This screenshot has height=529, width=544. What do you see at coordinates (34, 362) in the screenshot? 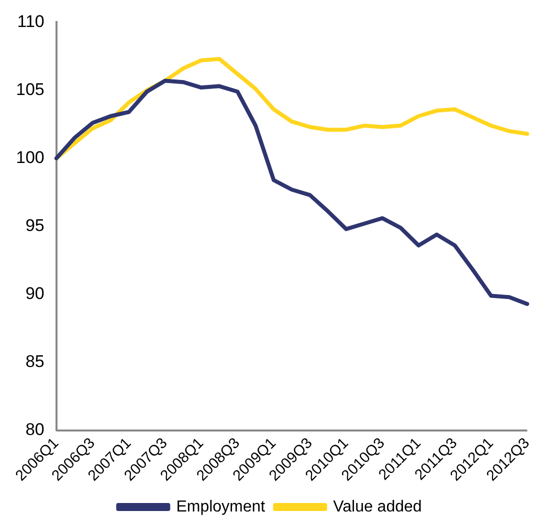
I see `y-tick-label: 85` at bounding box center [34, 362].